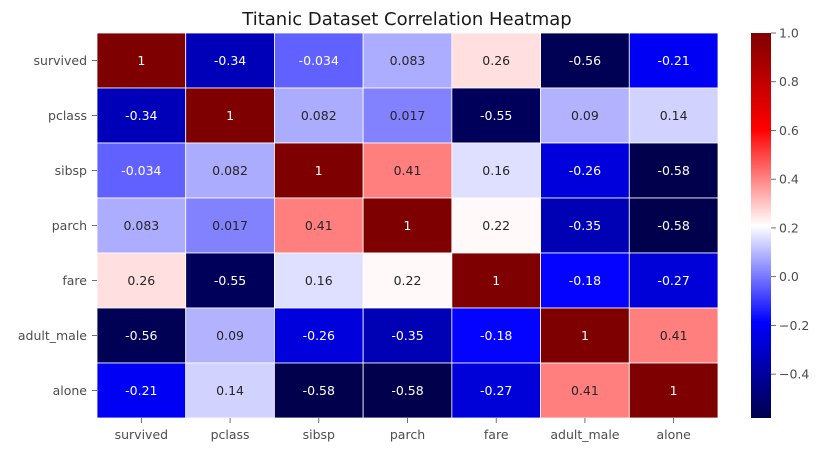  I want to click on x-tick-label: sibsp, so click(319, 434).